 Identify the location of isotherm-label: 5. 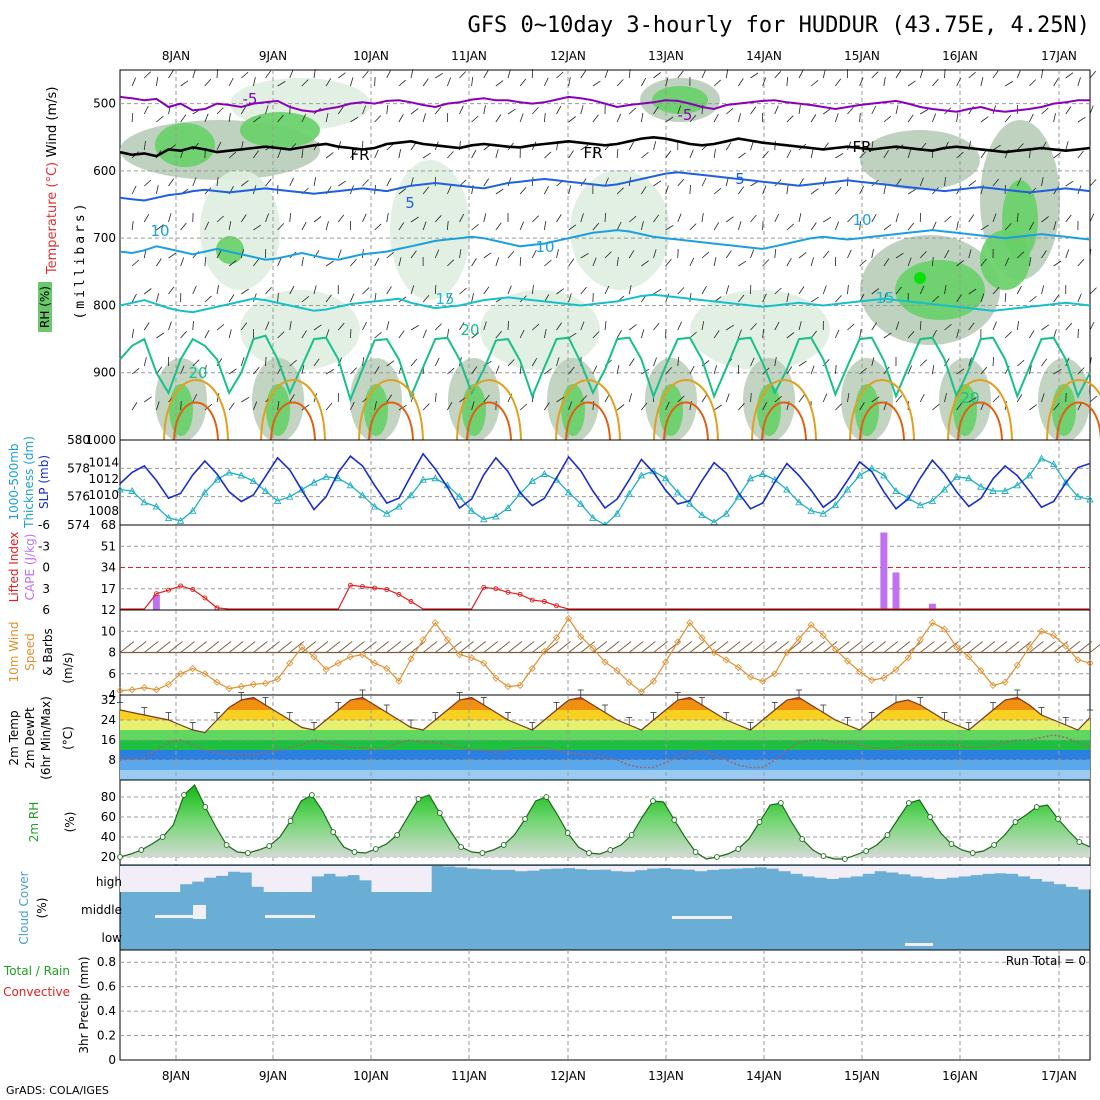
(740, 179).